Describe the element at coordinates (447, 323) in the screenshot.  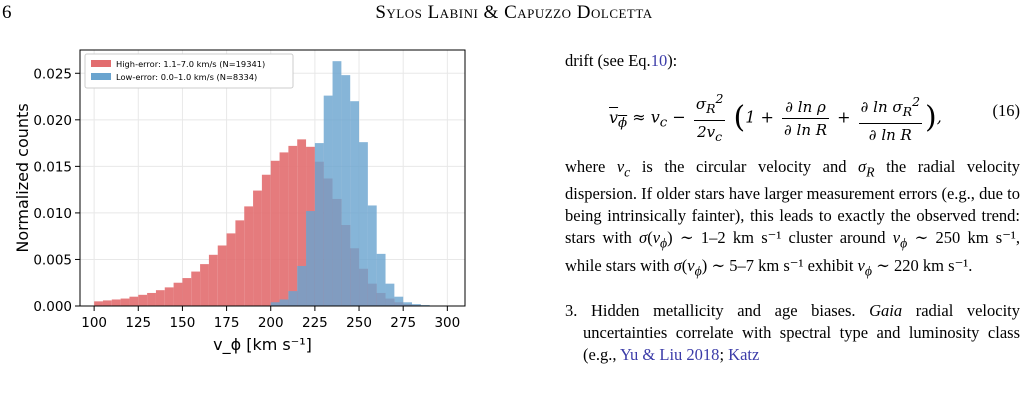
I see `x-tick-label: 300` at that location.